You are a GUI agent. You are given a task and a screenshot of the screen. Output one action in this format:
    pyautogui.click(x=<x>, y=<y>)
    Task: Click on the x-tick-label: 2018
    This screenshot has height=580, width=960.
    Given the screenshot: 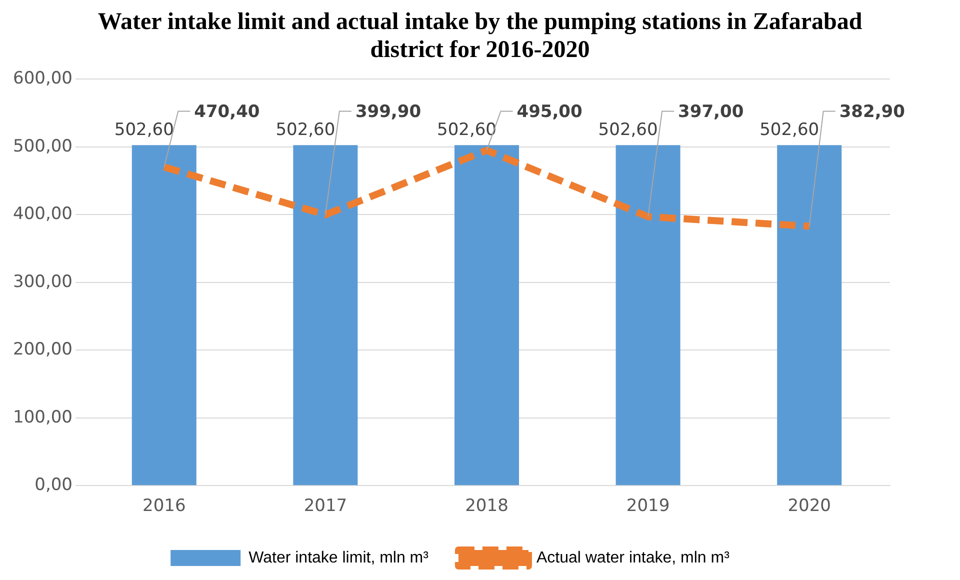 What is the action you would take?
    pyautogui.click(x=486, y=506)
    